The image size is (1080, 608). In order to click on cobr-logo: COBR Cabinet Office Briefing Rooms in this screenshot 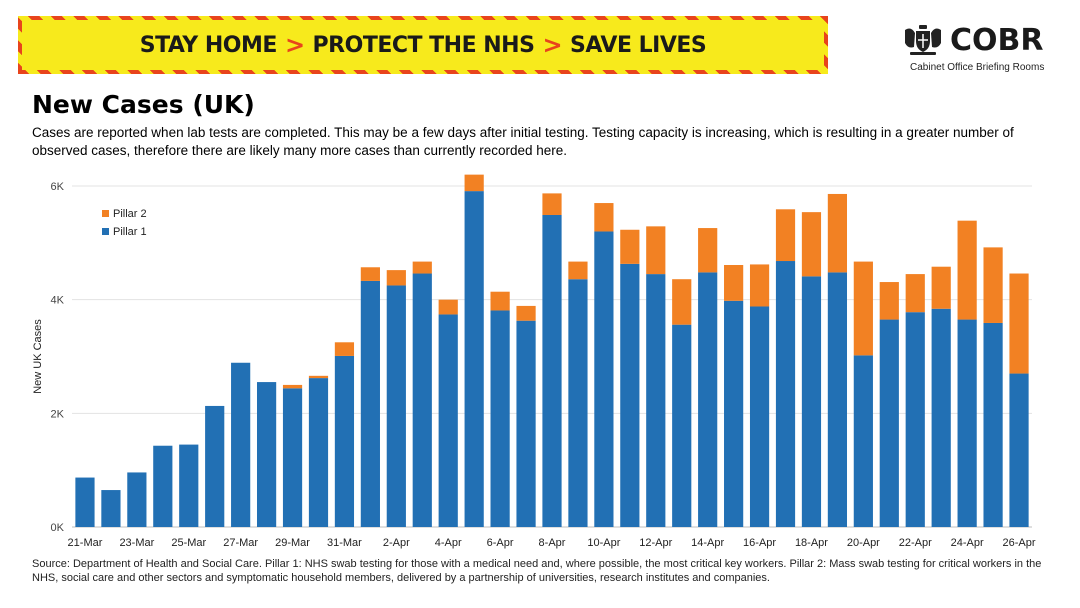, I will do `click(982, 52)`.